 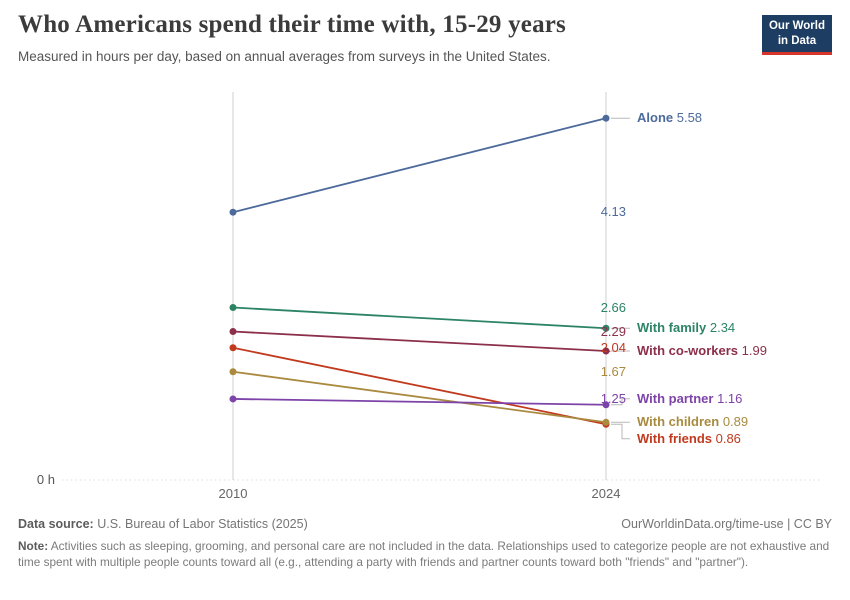 I want to click on series-start-point-with-friends, so click(x=233, y=348).